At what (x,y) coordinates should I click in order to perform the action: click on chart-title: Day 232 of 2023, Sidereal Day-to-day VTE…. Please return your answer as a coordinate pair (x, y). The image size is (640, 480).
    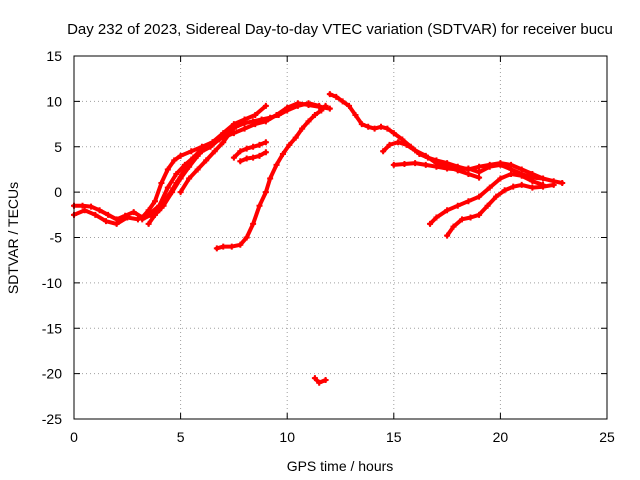
    Looking at the image, I should click on (340, 29).